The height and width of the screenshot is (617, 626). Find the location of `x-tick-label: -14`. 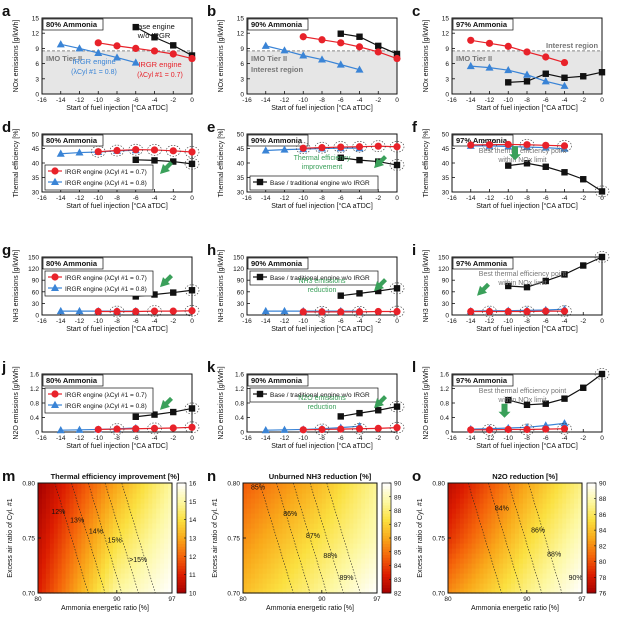

x-tick-label: -14 is located at coordinates (266, 438).